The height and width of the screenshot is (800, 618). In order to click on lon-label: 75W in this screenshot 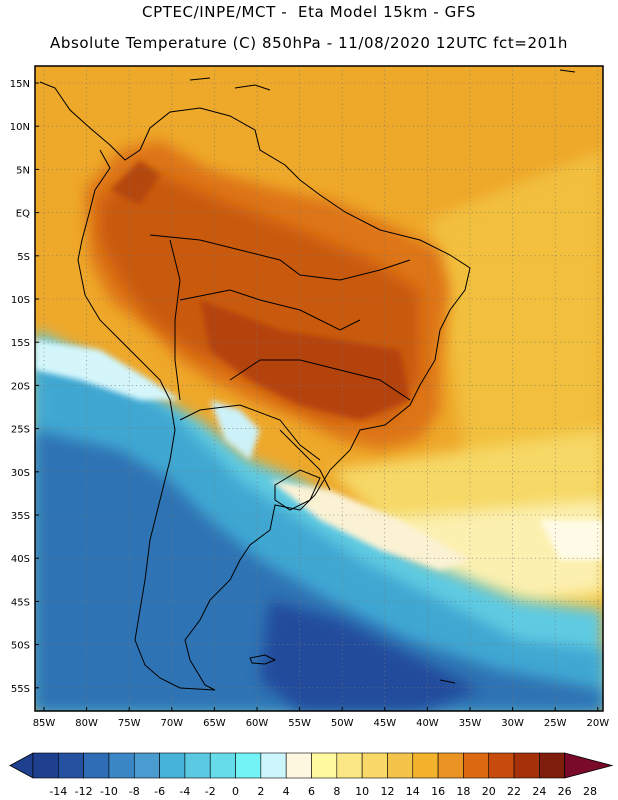, I will do `click(129, 723)`.